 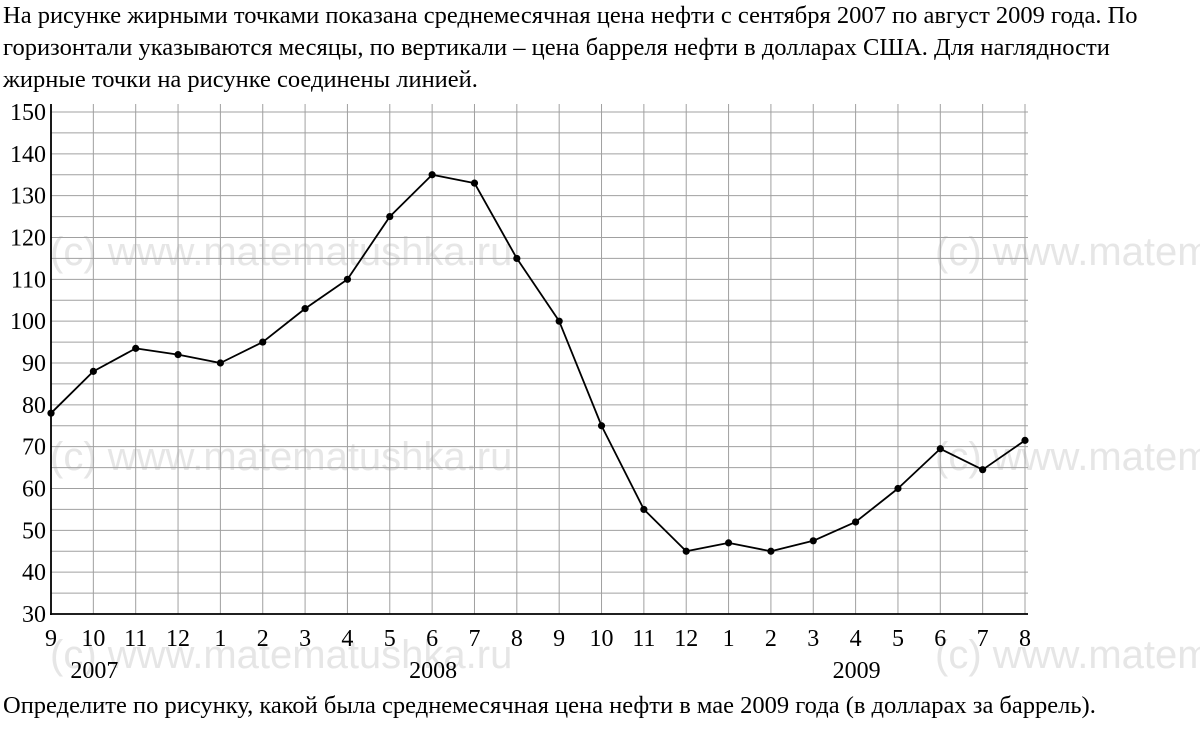 I want to click on y-tick-label: 120, so click(x=28, y=239).